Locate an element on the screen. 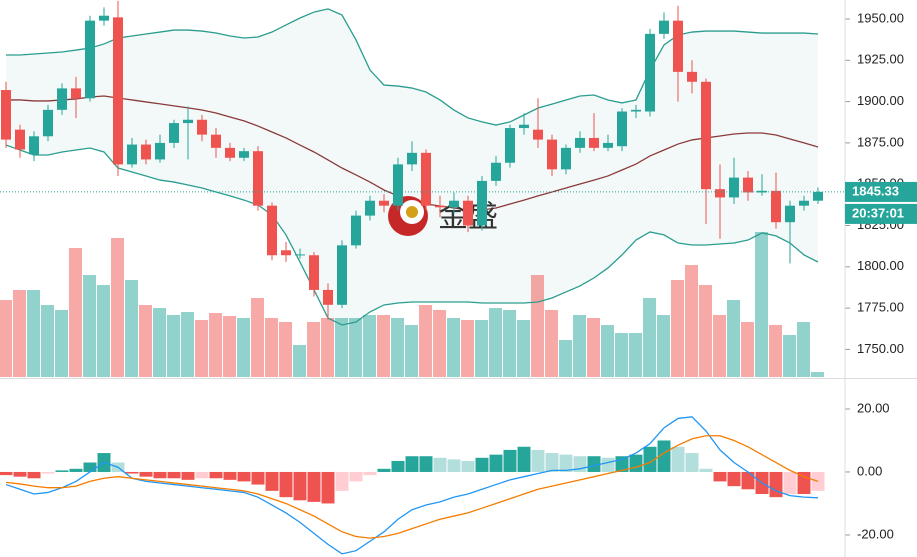 This screenshot has height=557, width=917. y-tick-label: 1800.00 is located at coordinates (880, 265).